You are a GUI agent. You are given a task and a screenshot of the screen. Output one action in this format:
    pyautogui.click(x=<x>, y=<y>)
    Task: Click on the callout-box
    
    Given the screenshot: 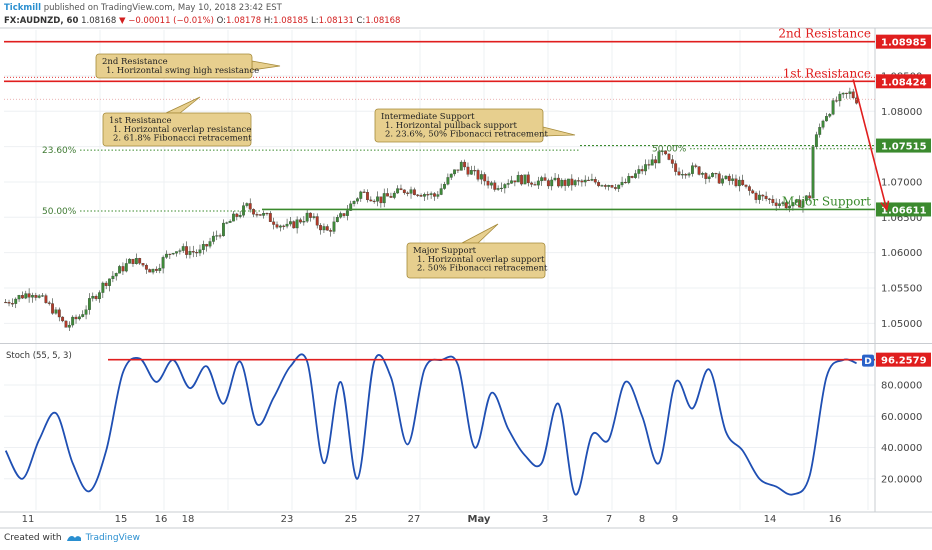 What is the action you would take?
    pyautogui.click(x=177, y=129)
    